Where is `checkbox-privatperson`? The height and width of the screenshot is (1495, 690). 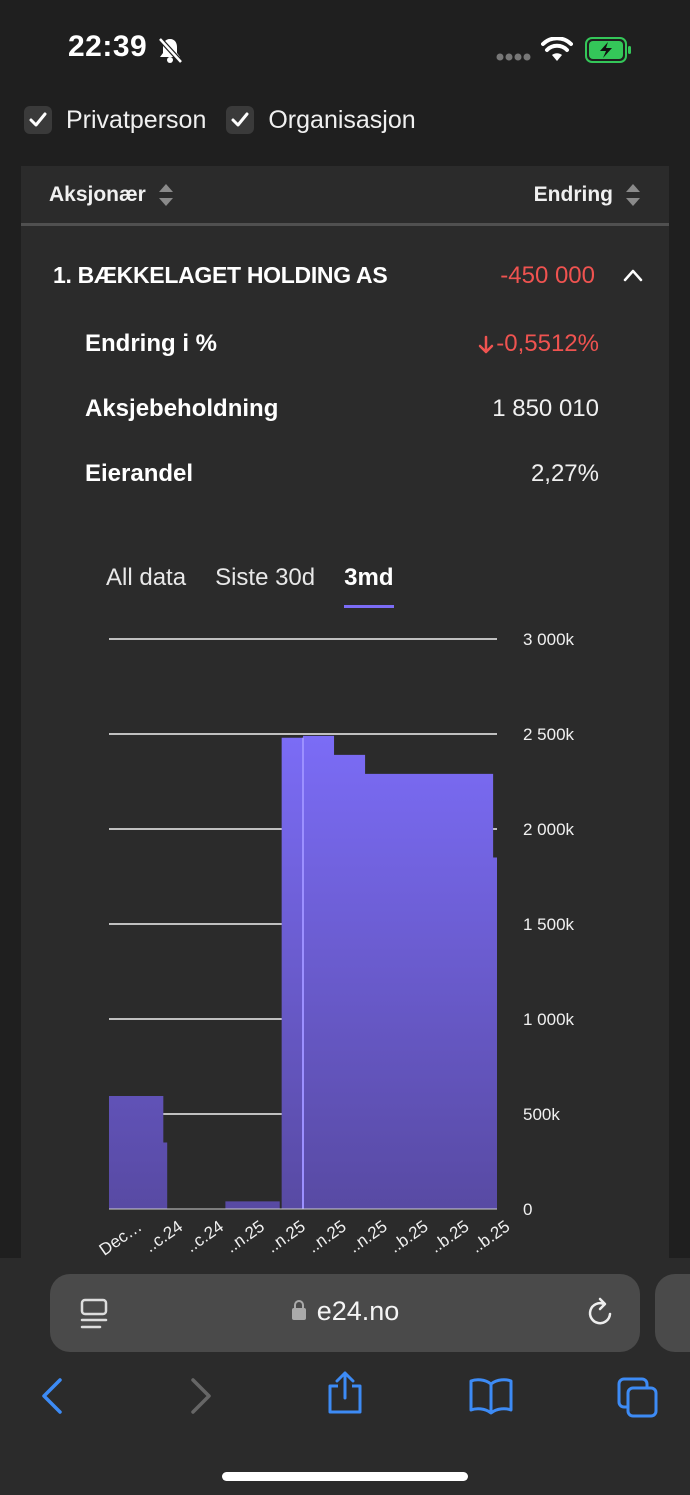
checkbox-privatperson is located at coordinates (38, 120).